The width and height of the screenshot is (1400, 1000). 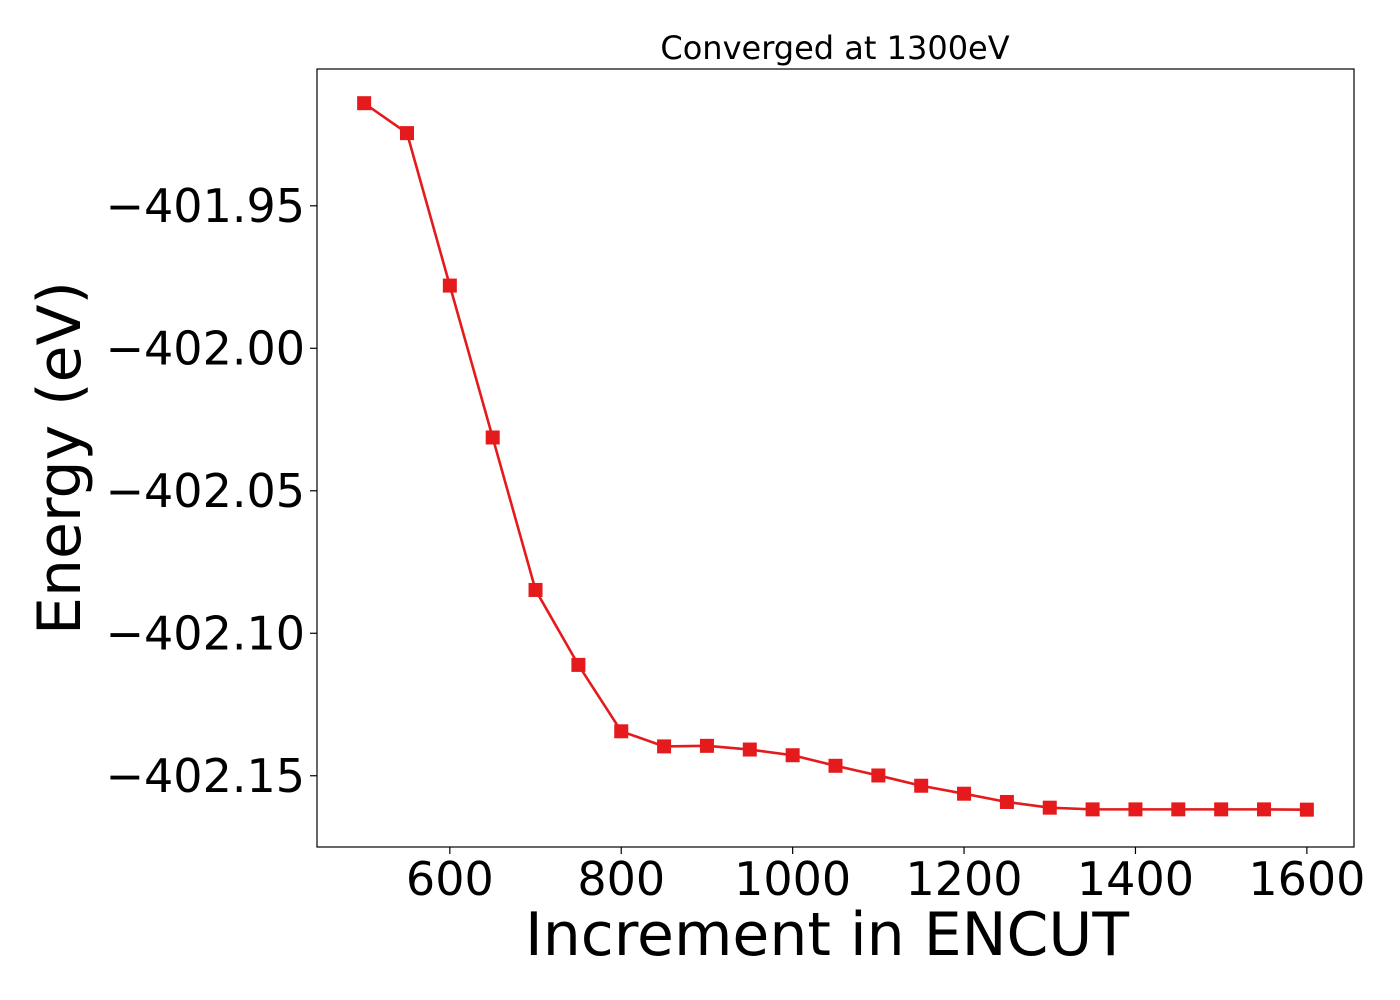 What do you see at coordinates (1306, 879) in the screenshot?
I see `x-tick-label: 1600` at bounding box center [1306, 879].